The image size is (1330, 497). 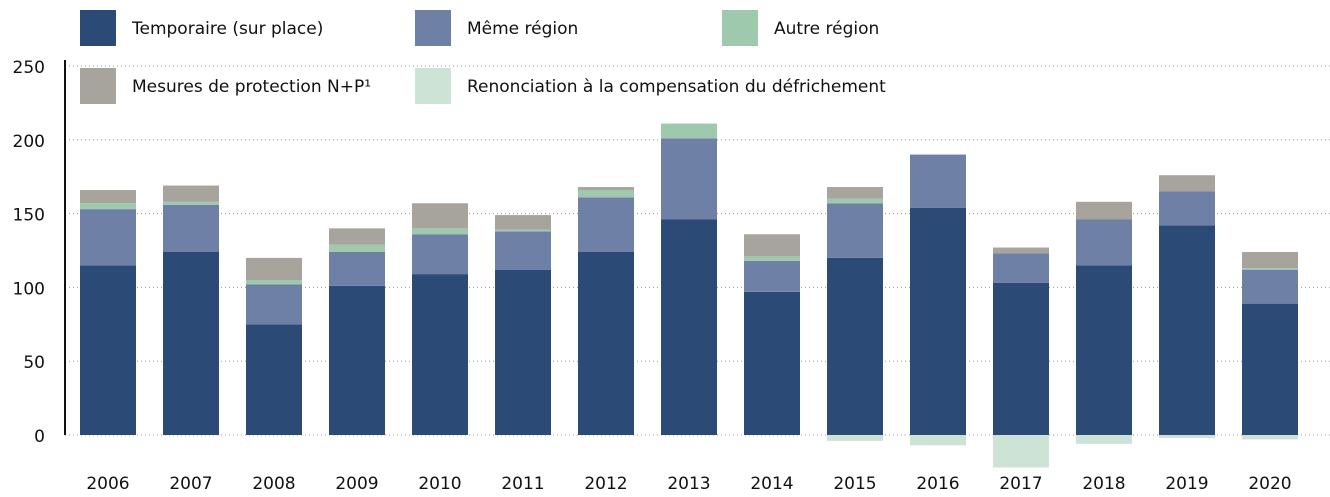 I want to click on x-tick-label: 2013, so click(x=688, y=484).